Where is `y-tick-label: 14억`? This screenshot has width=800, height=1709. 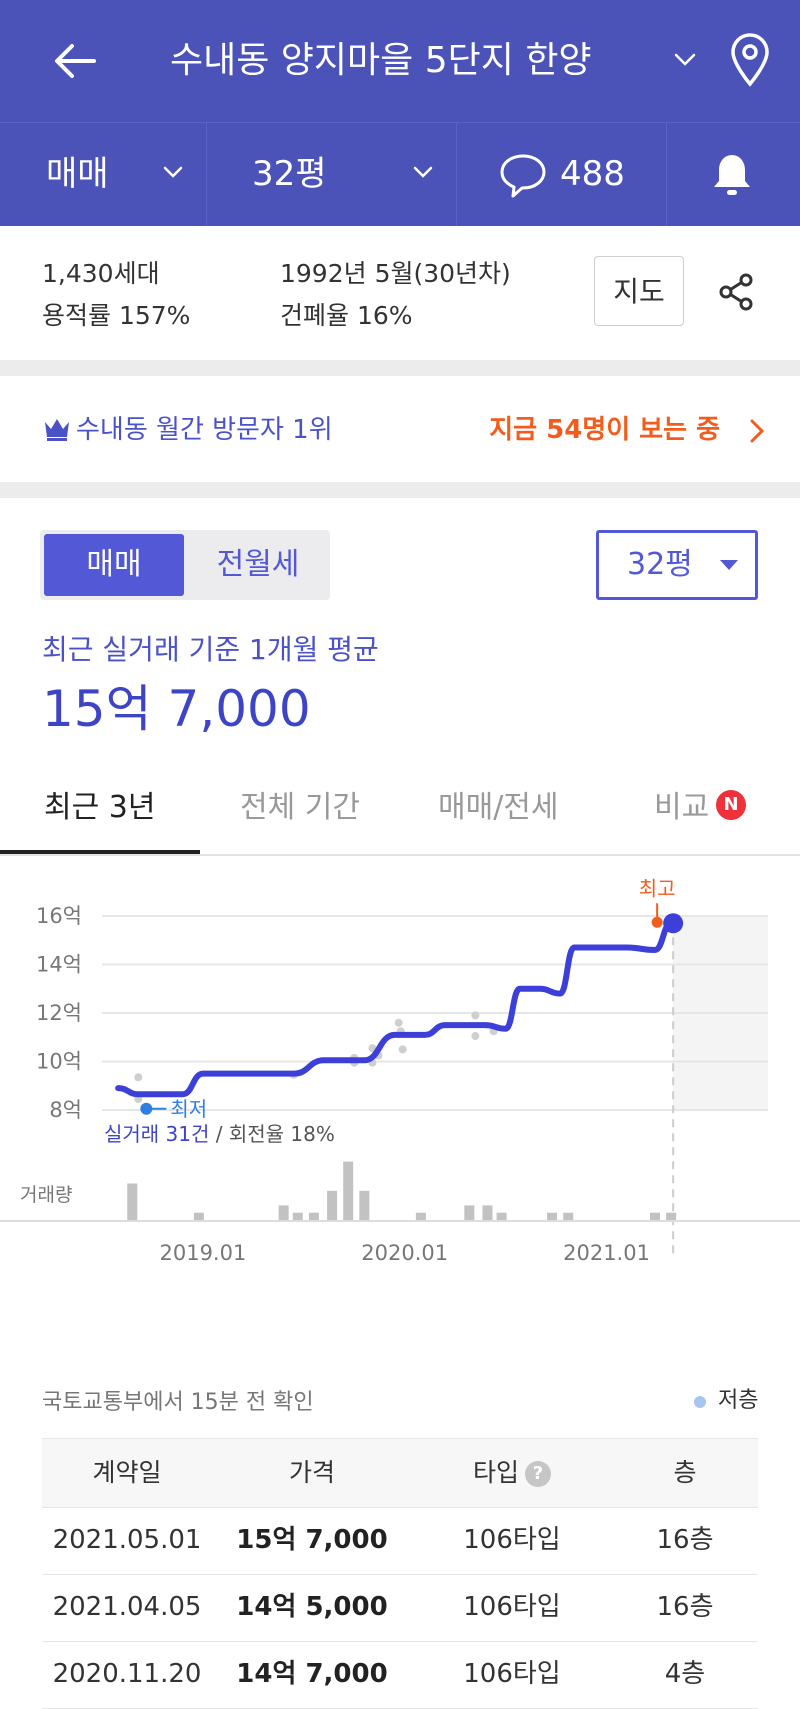 y-tick-label: 14억 is located at coordinates (59, 965).